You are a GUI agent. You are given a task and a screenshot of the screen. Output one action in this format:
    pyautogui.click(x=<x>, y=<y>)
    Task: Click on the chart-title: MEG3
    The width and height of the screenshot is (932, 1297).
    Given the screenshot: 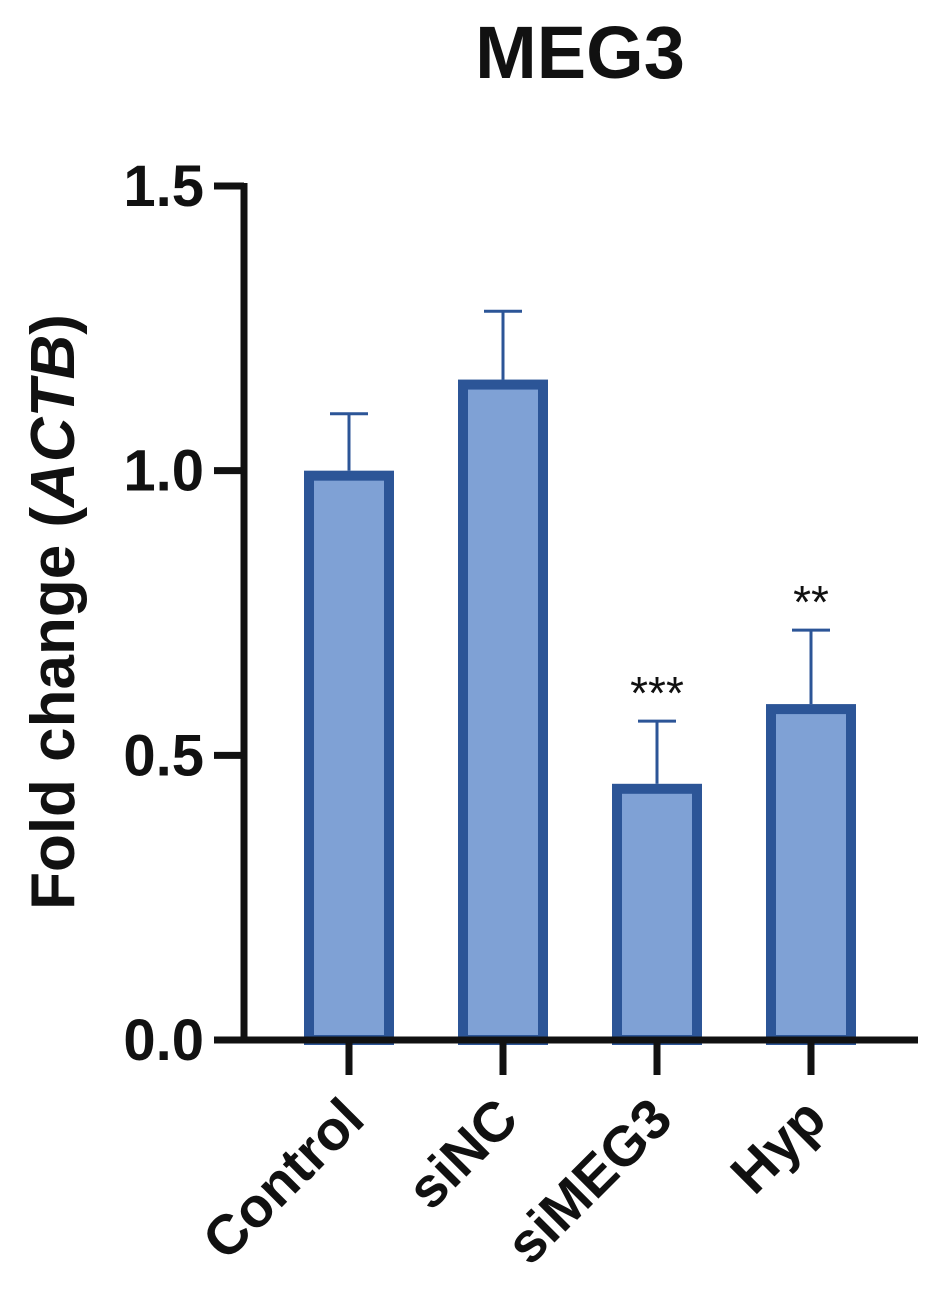 What is the action you would take?
    pyautogui.click(x=580, y=52)
    